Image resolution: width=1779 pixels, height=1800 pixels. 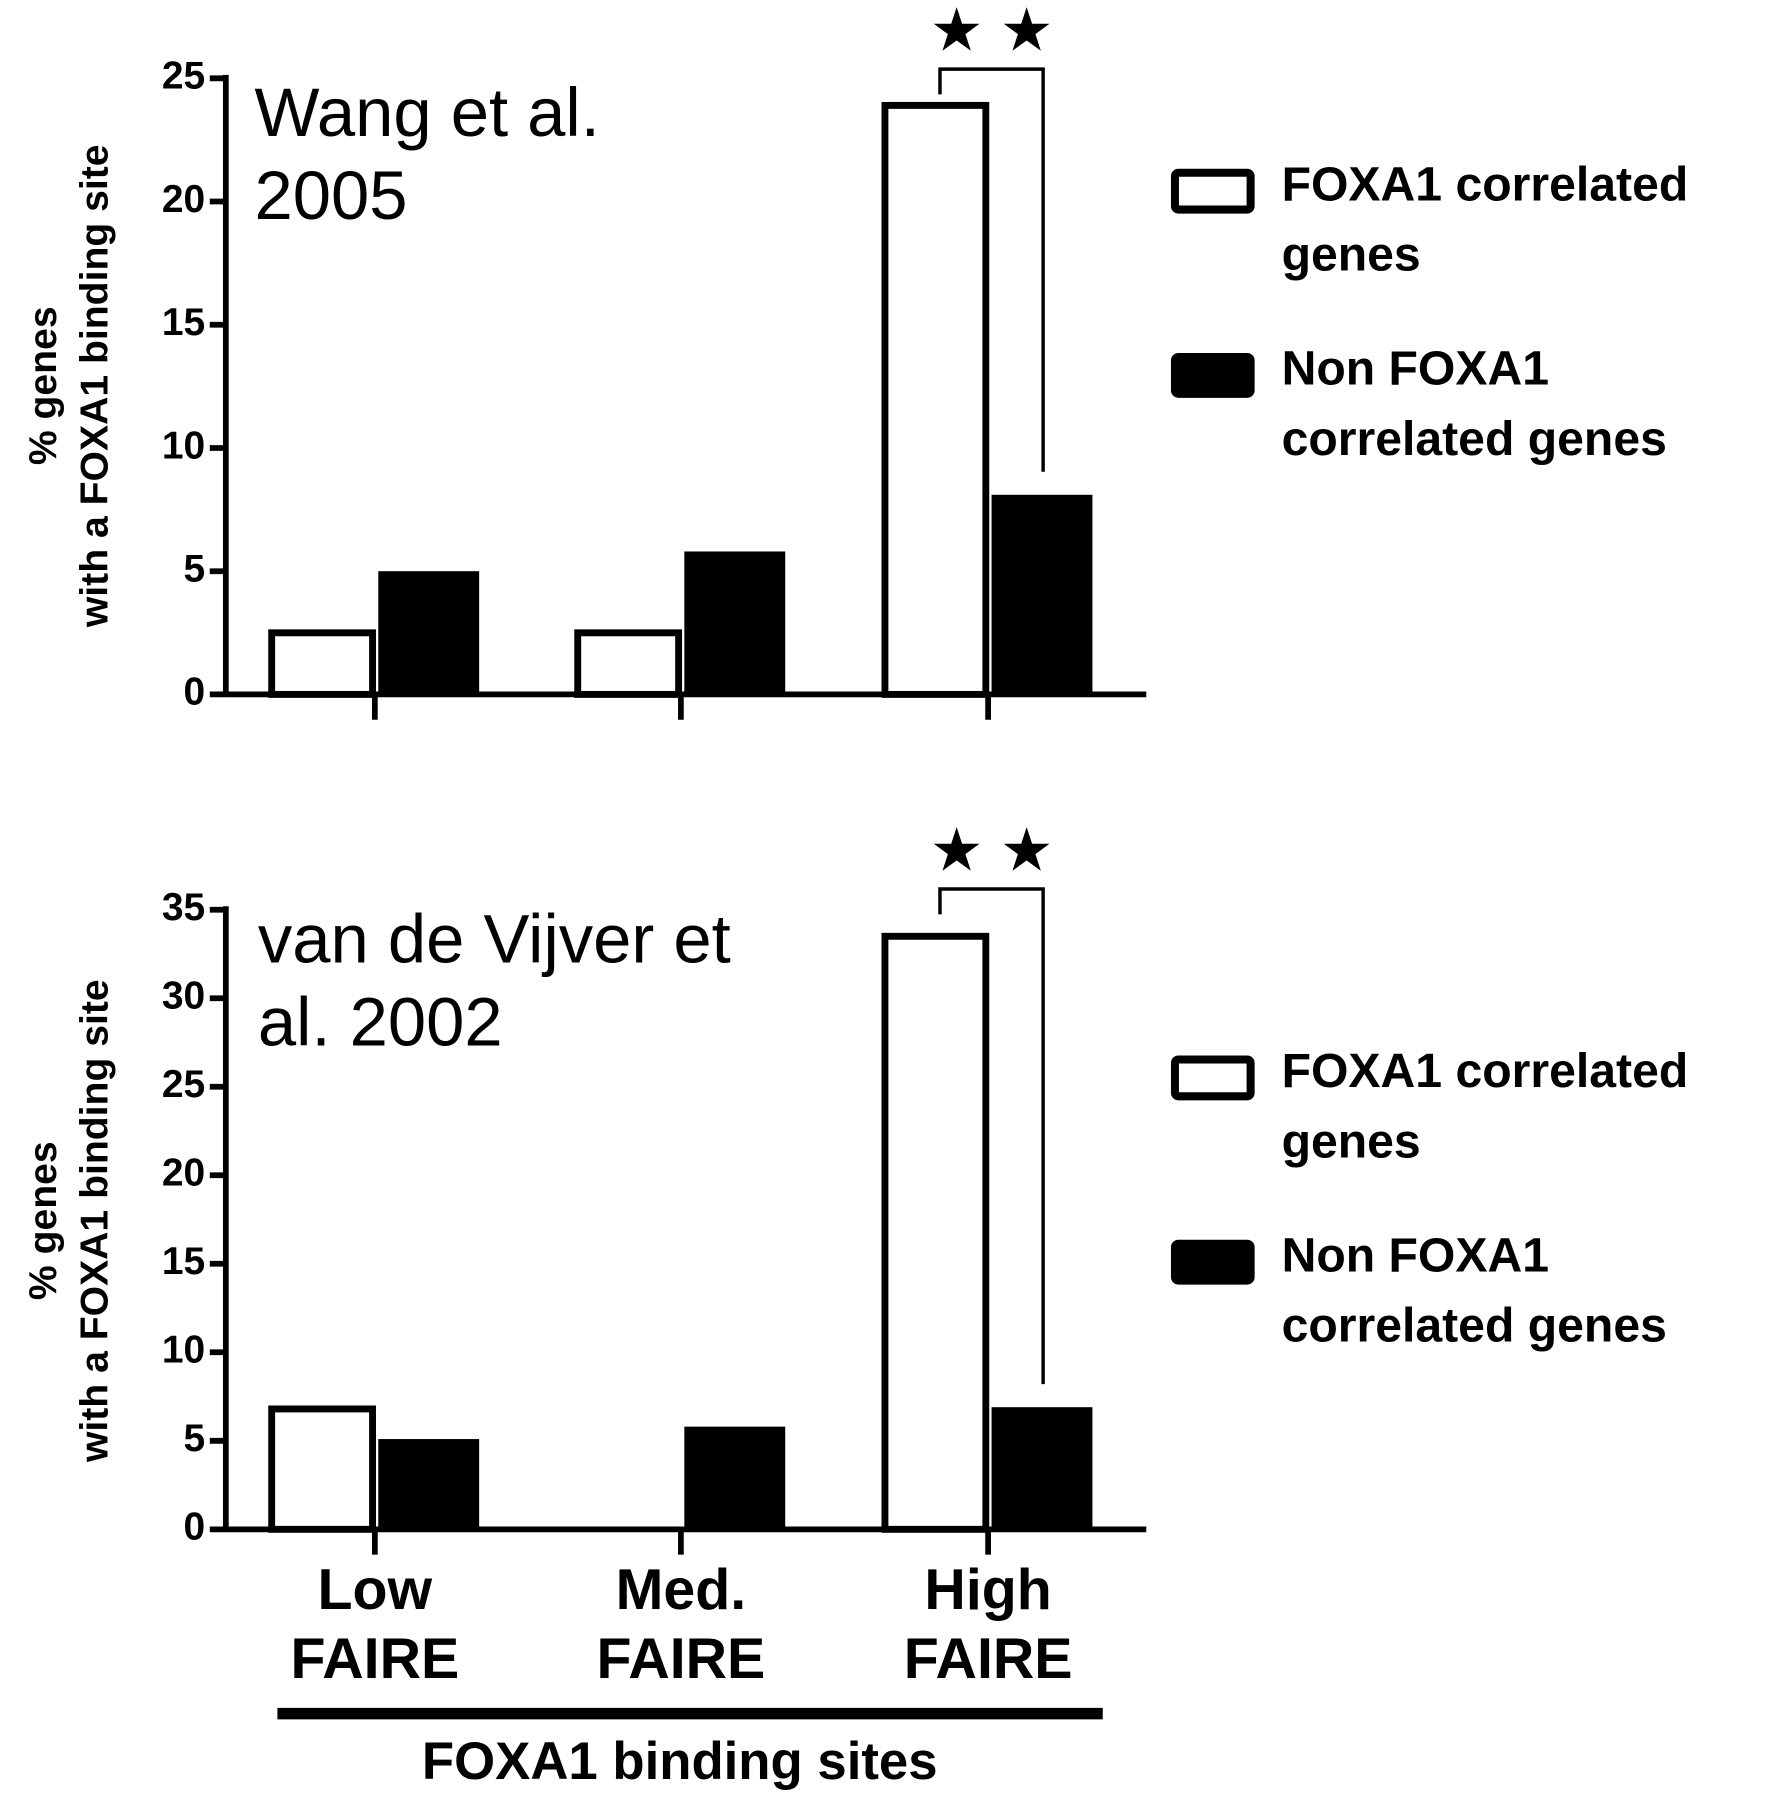 What do you see at coordinates (681, 1623) in the screenshot?
I see `x-tick-label: Med. FAIRE` at bounding box center [681, 1623].